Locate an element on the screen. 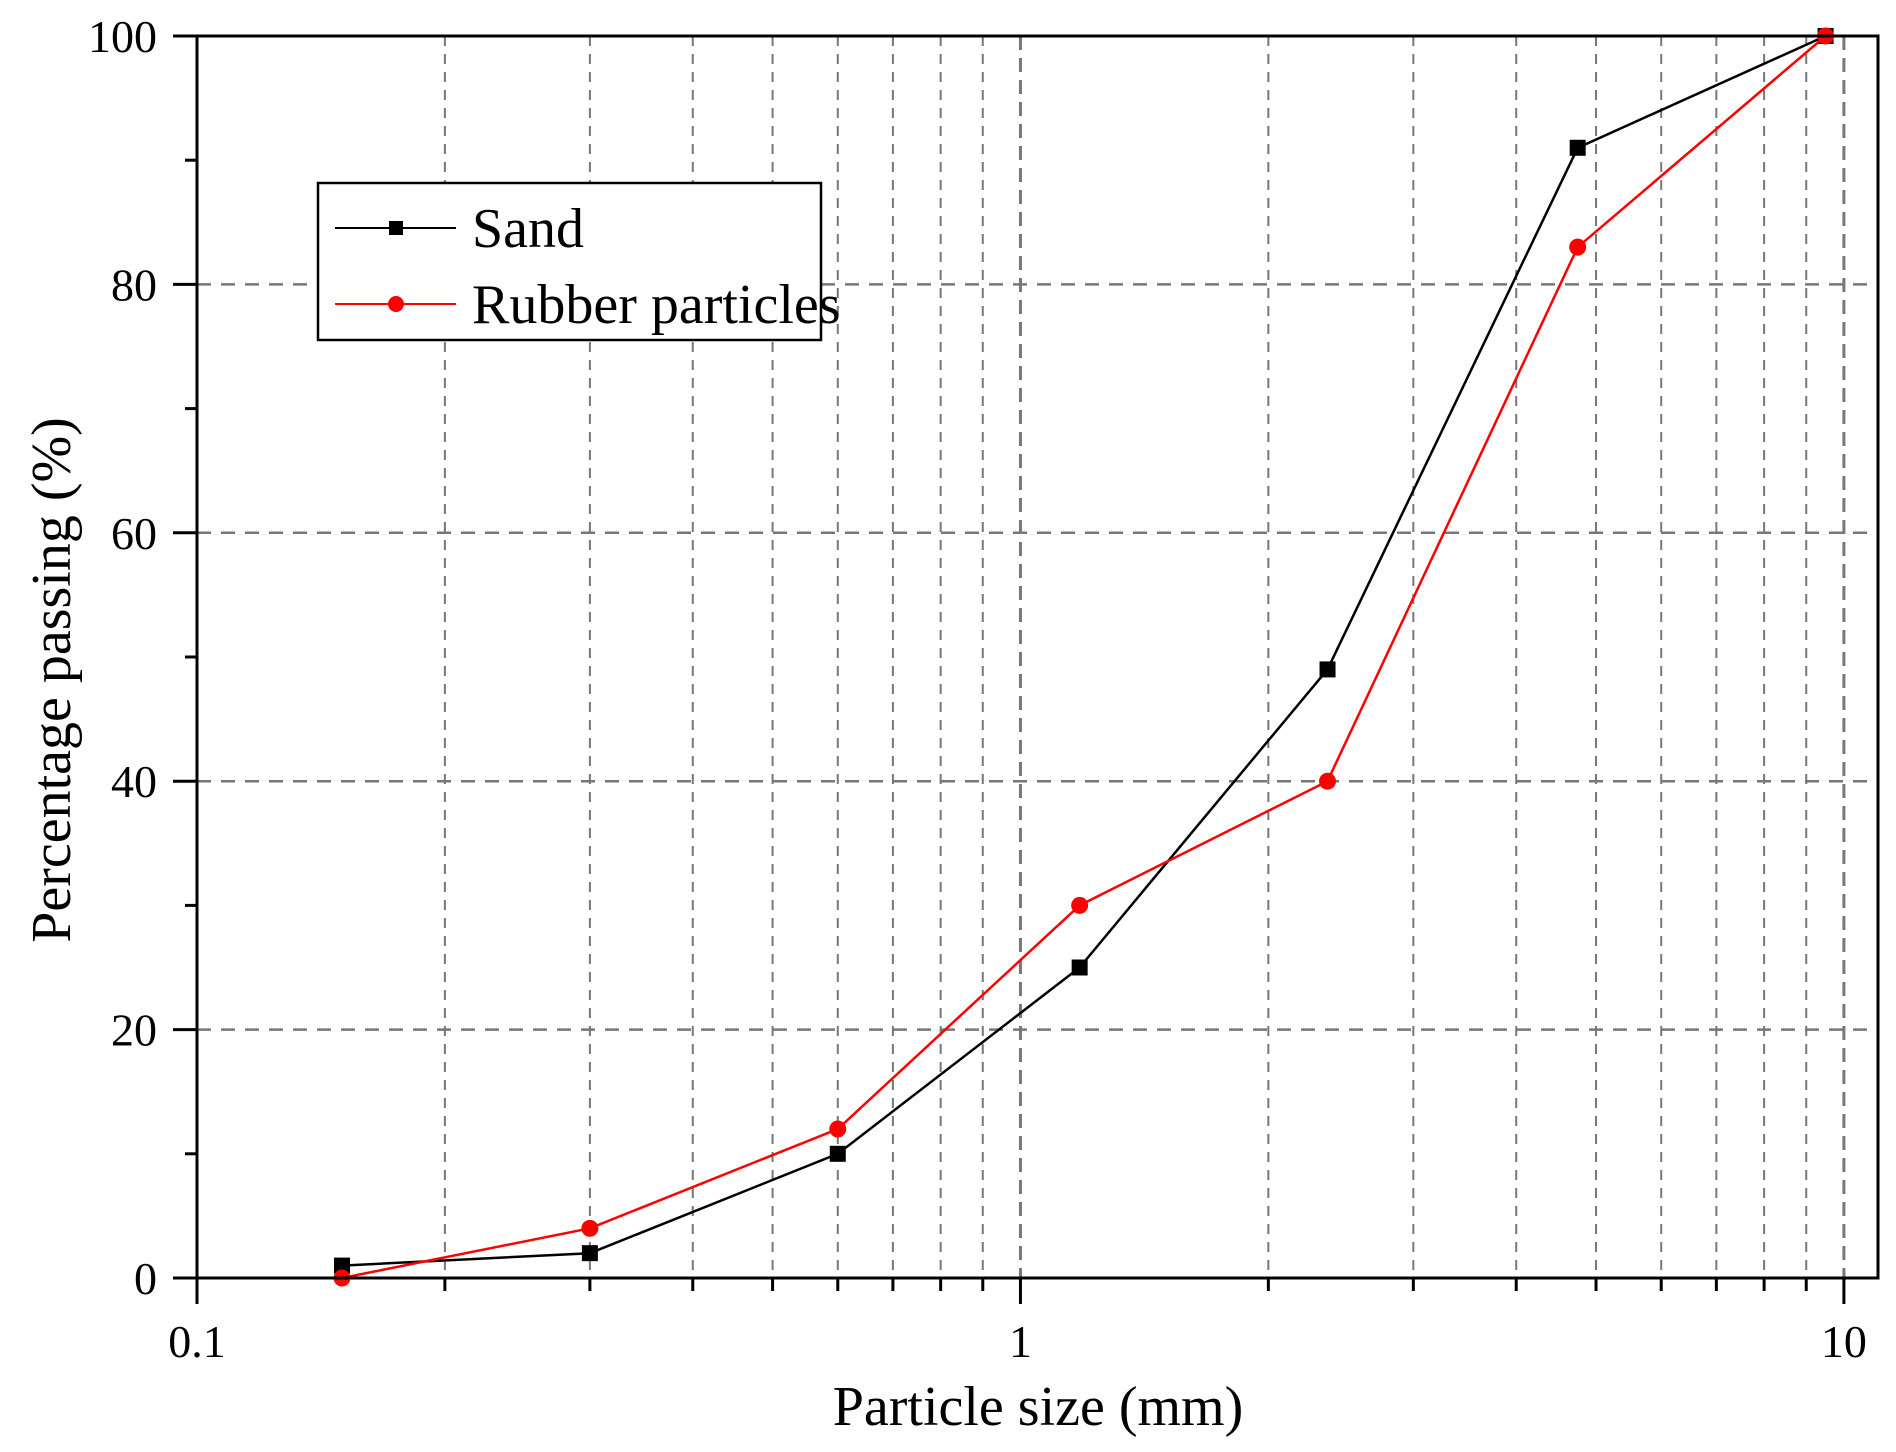 This screenshot has height=1452, width=1896. legend-item-rubber: Rubber particles is located at coordinates (588, 305).